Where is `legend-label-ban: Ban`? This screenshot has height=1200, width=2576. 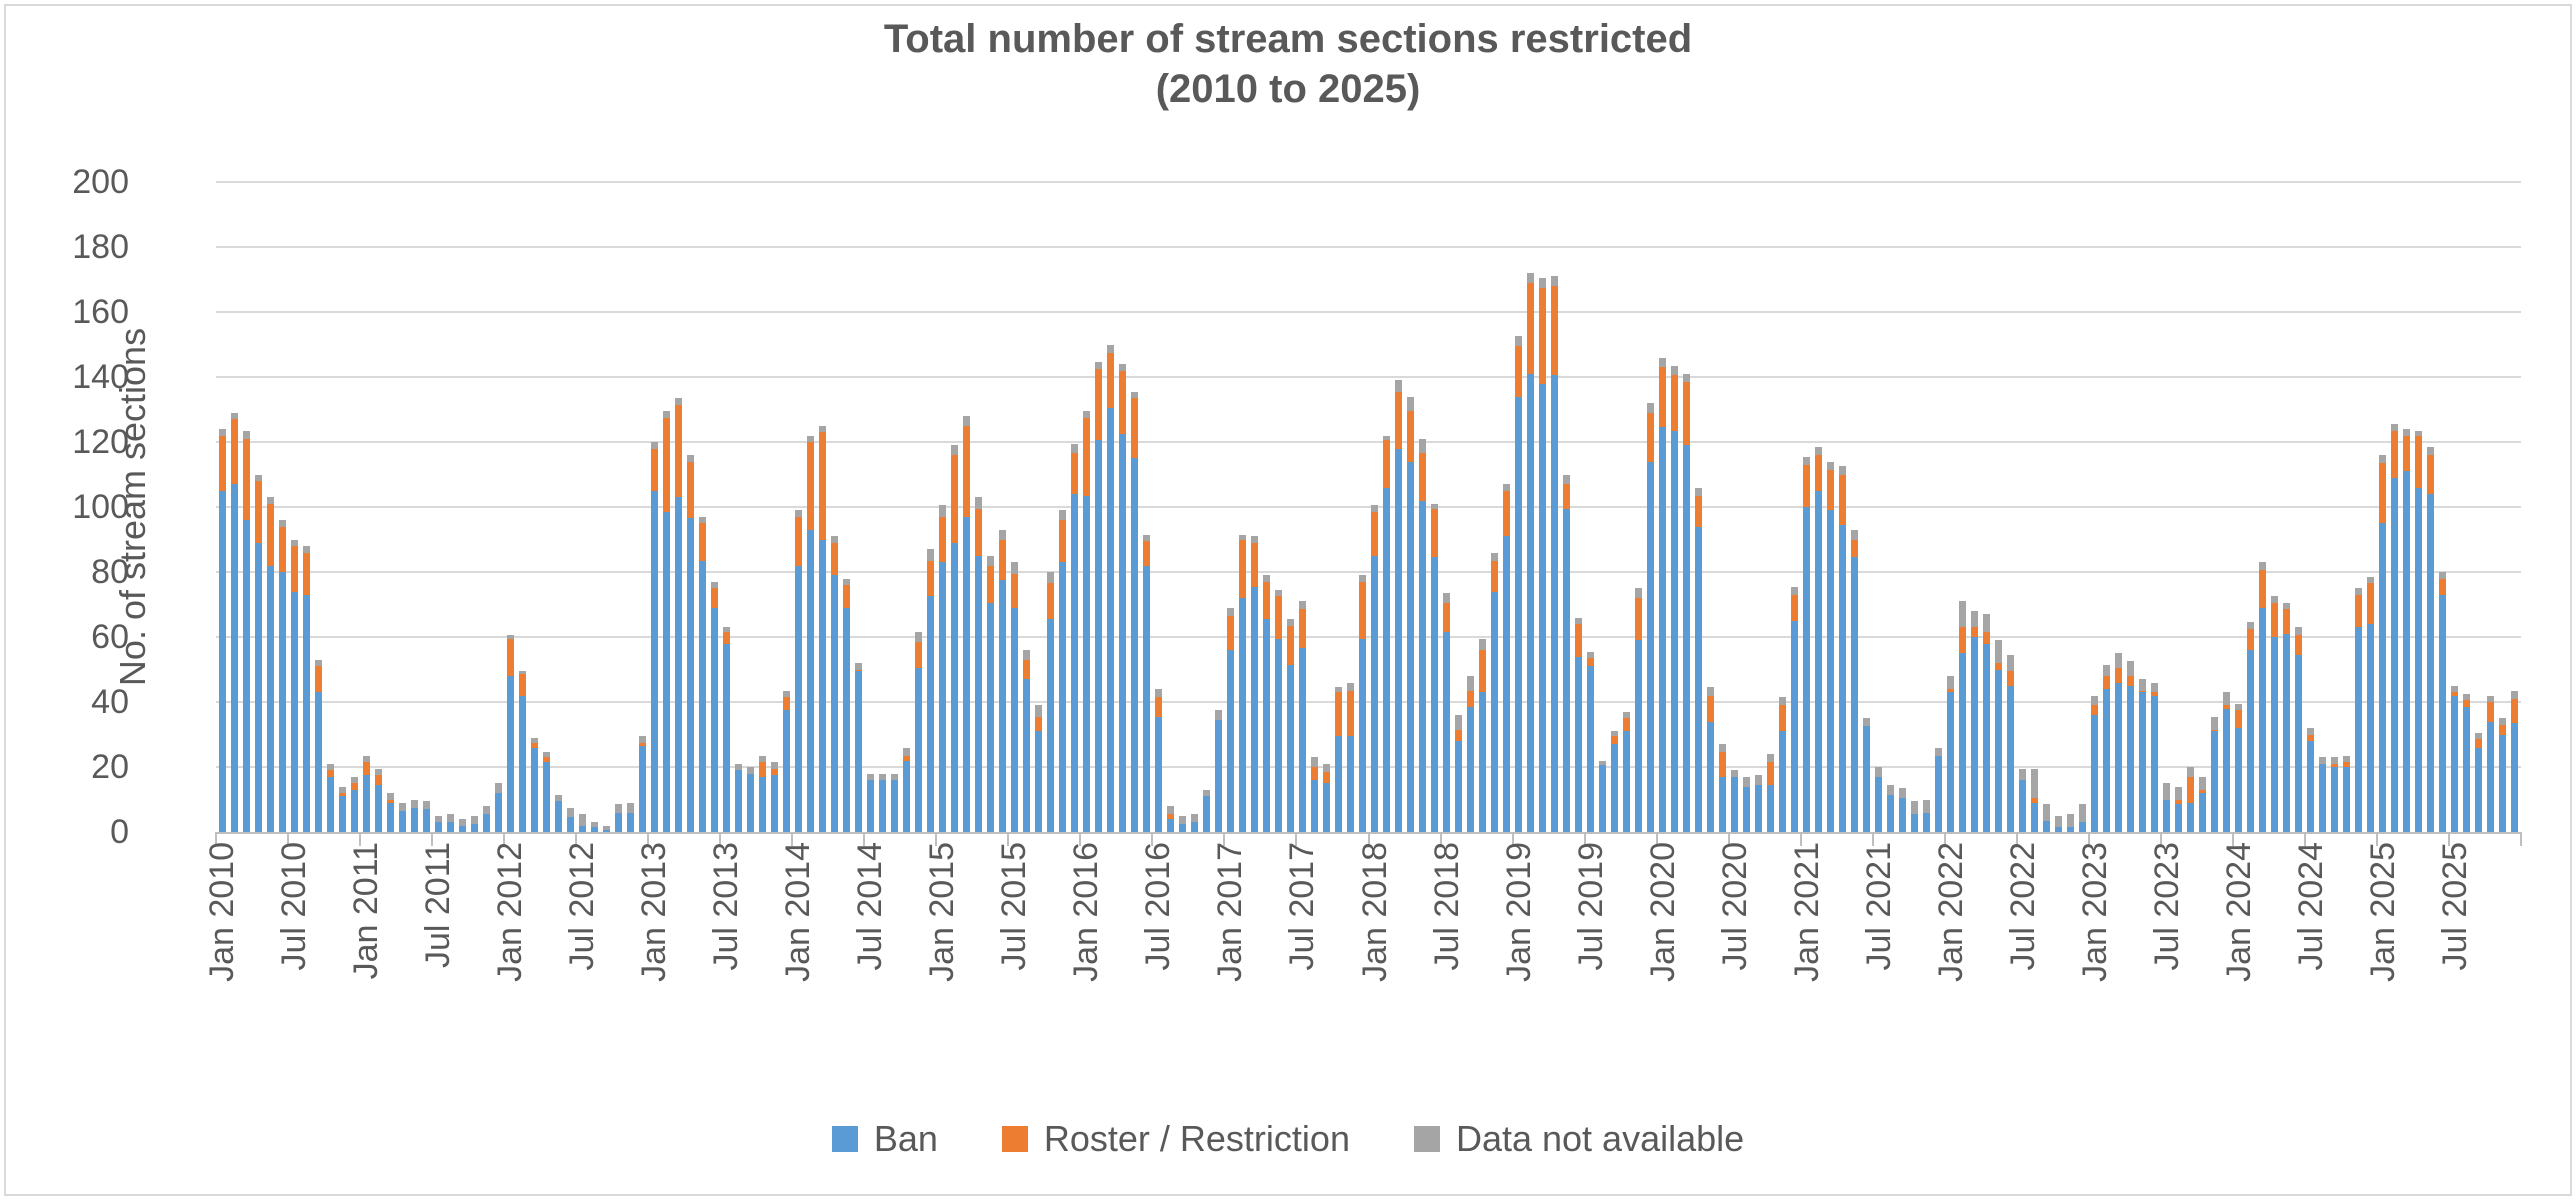
legend-label-ban: Ban is located at coordinates (905, 1138).